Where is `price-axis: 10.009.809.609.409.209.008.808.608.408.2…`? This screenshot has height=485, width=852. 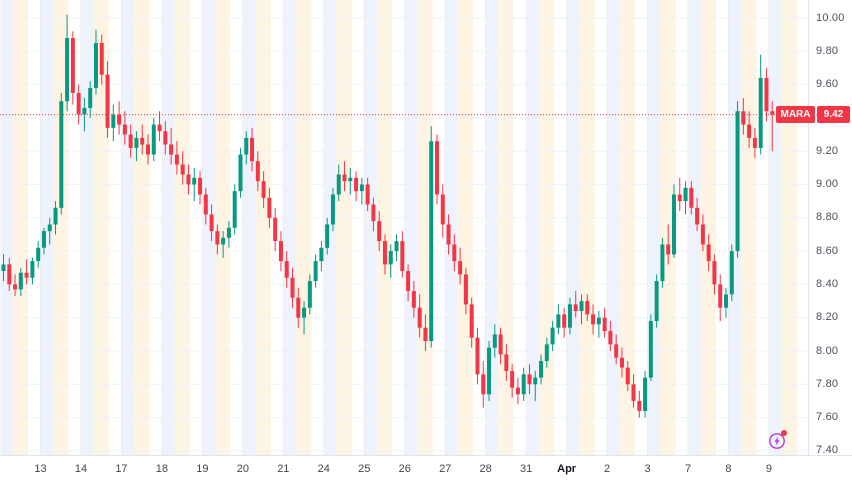
price-axis: 10.009.809.609.409.209.008.808.608.408.2… is located at coordinates (830, 228).